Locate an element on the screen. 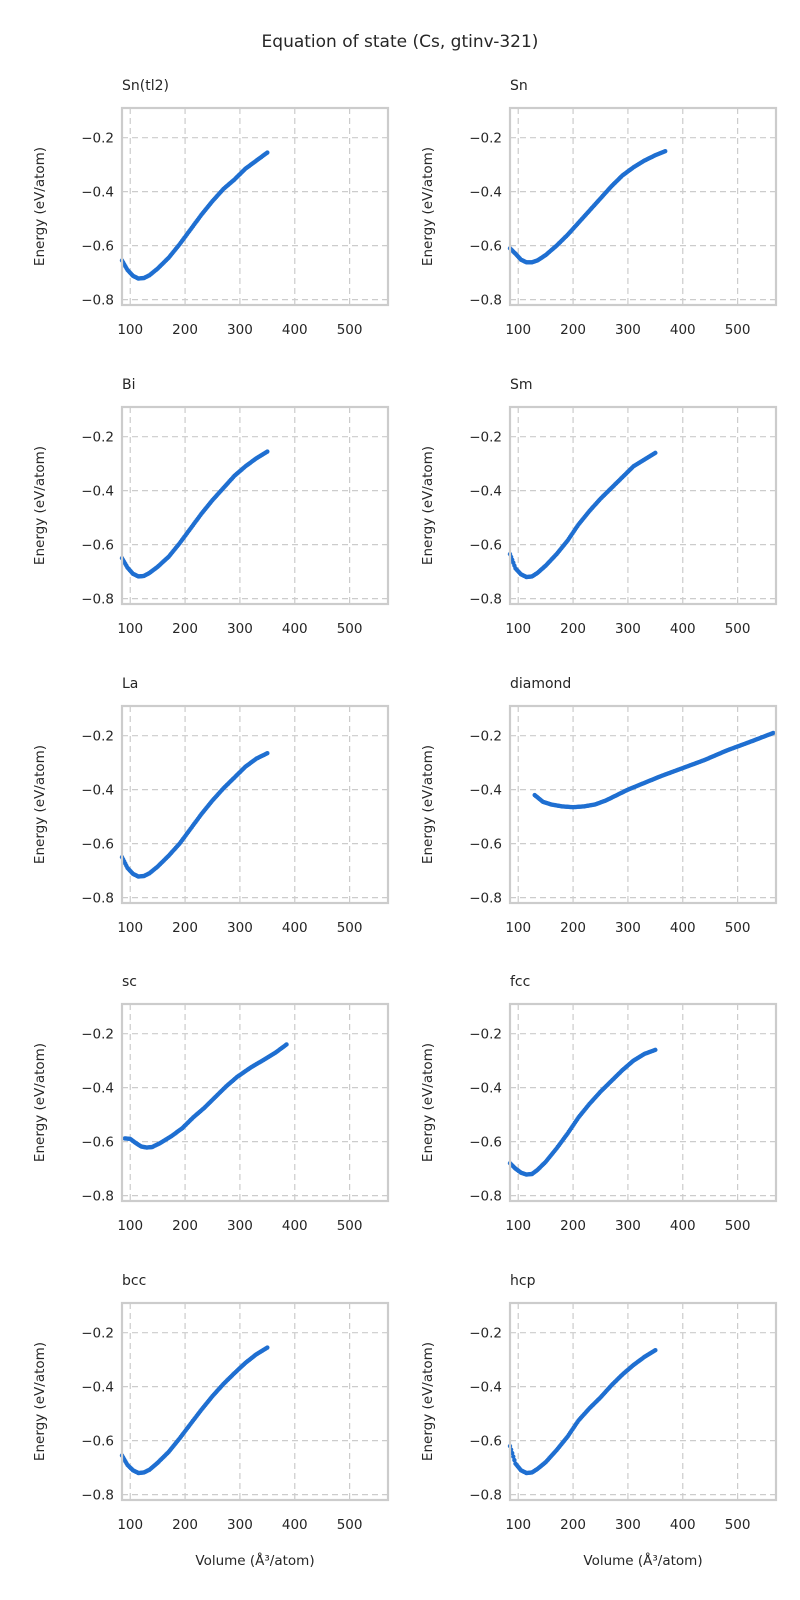 The image size is (800, 1600). panel-title: sc is located at coordinates (129, 982).